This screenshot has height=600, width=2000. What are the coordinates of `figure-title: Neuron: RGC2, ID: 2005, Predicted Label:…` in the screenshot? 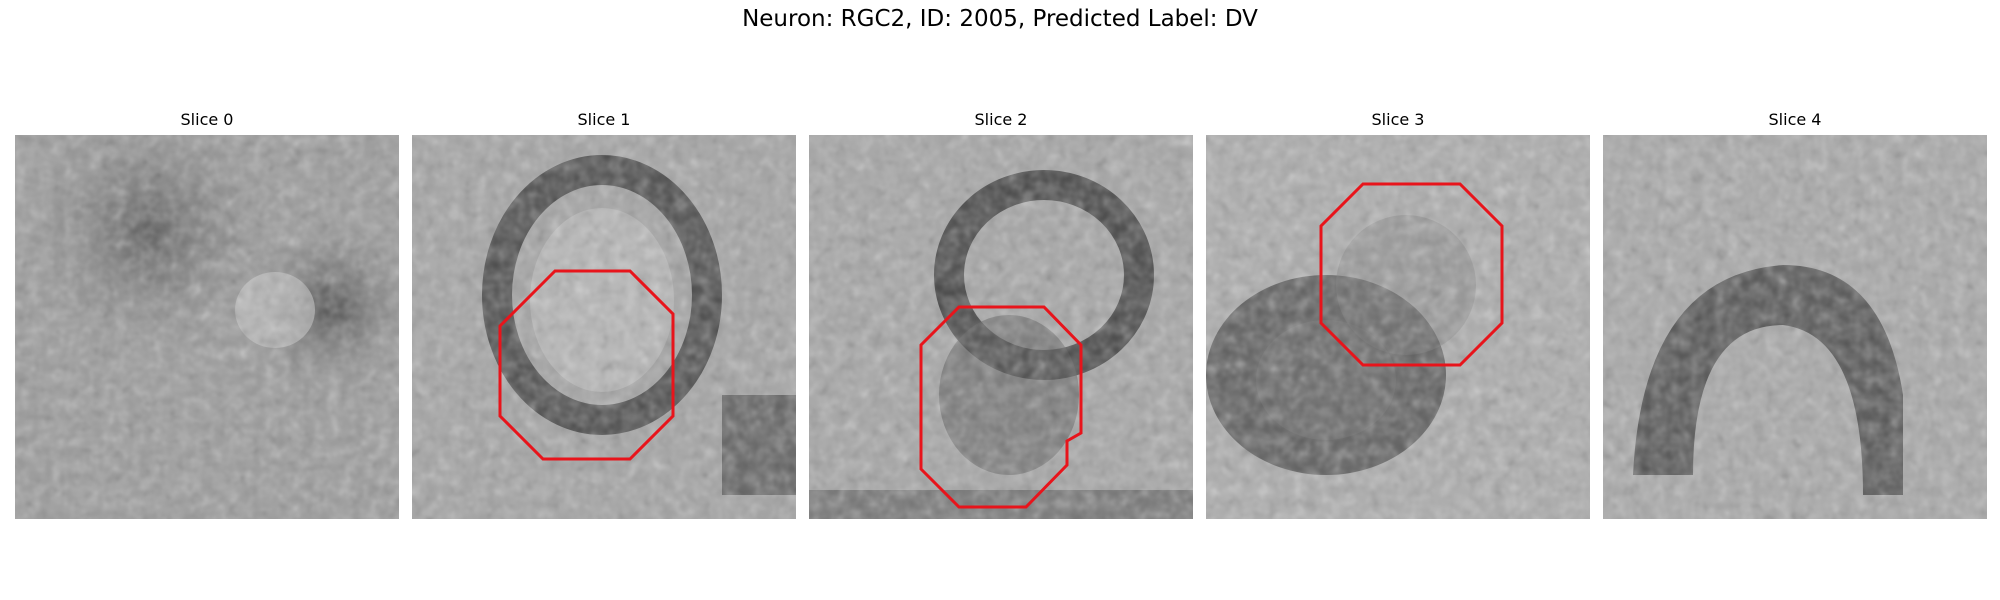 It's located at (1000, 19).